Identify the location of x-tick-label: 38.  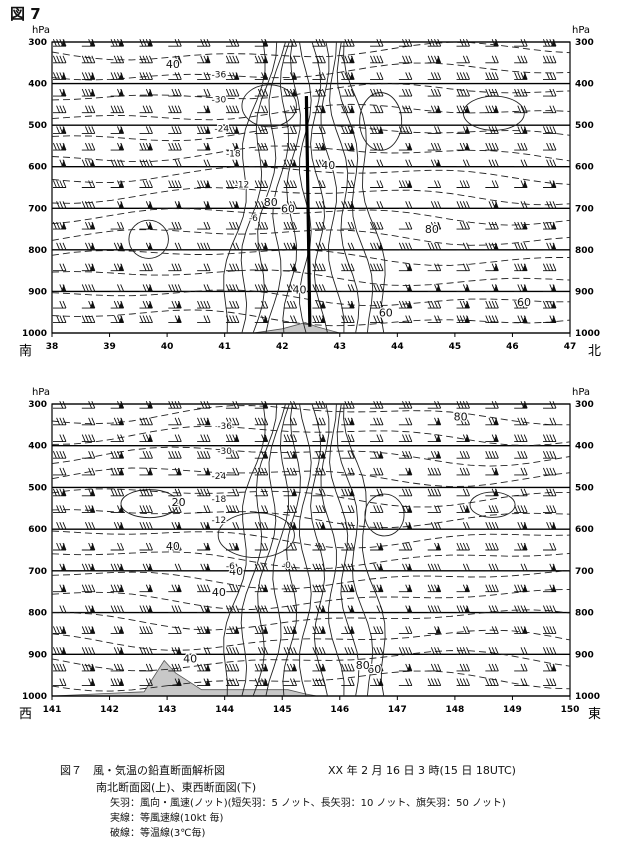
(52, 347).